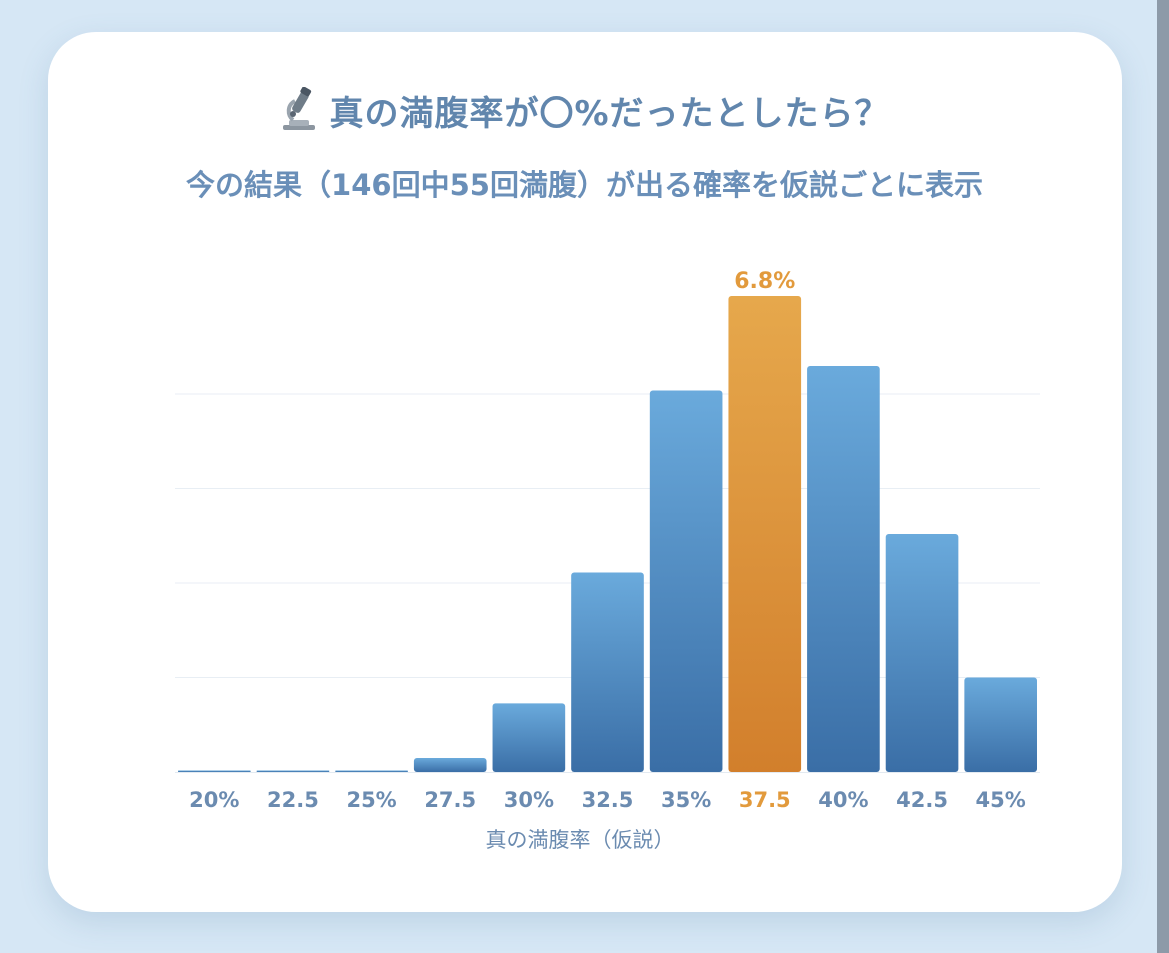 The height and width of the screenshot is (953, 1169). I want to click on x-tick-labels: 20% 22.5 25% 27.5 30% 32.5 35% 37.5 40% 42.5 45%, so click(607, 800).